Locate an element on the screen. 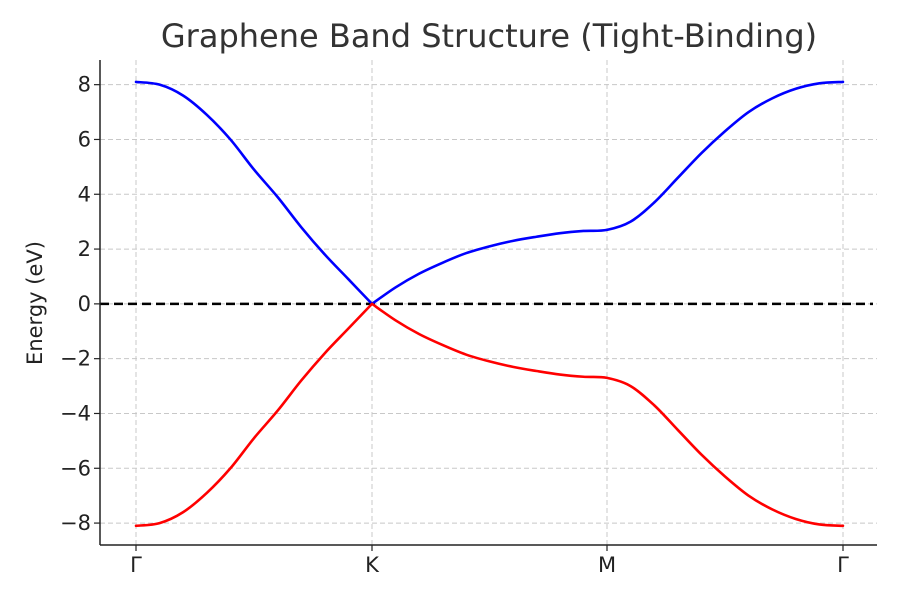  x-tick-label: M is located at coordinates (607, 565).